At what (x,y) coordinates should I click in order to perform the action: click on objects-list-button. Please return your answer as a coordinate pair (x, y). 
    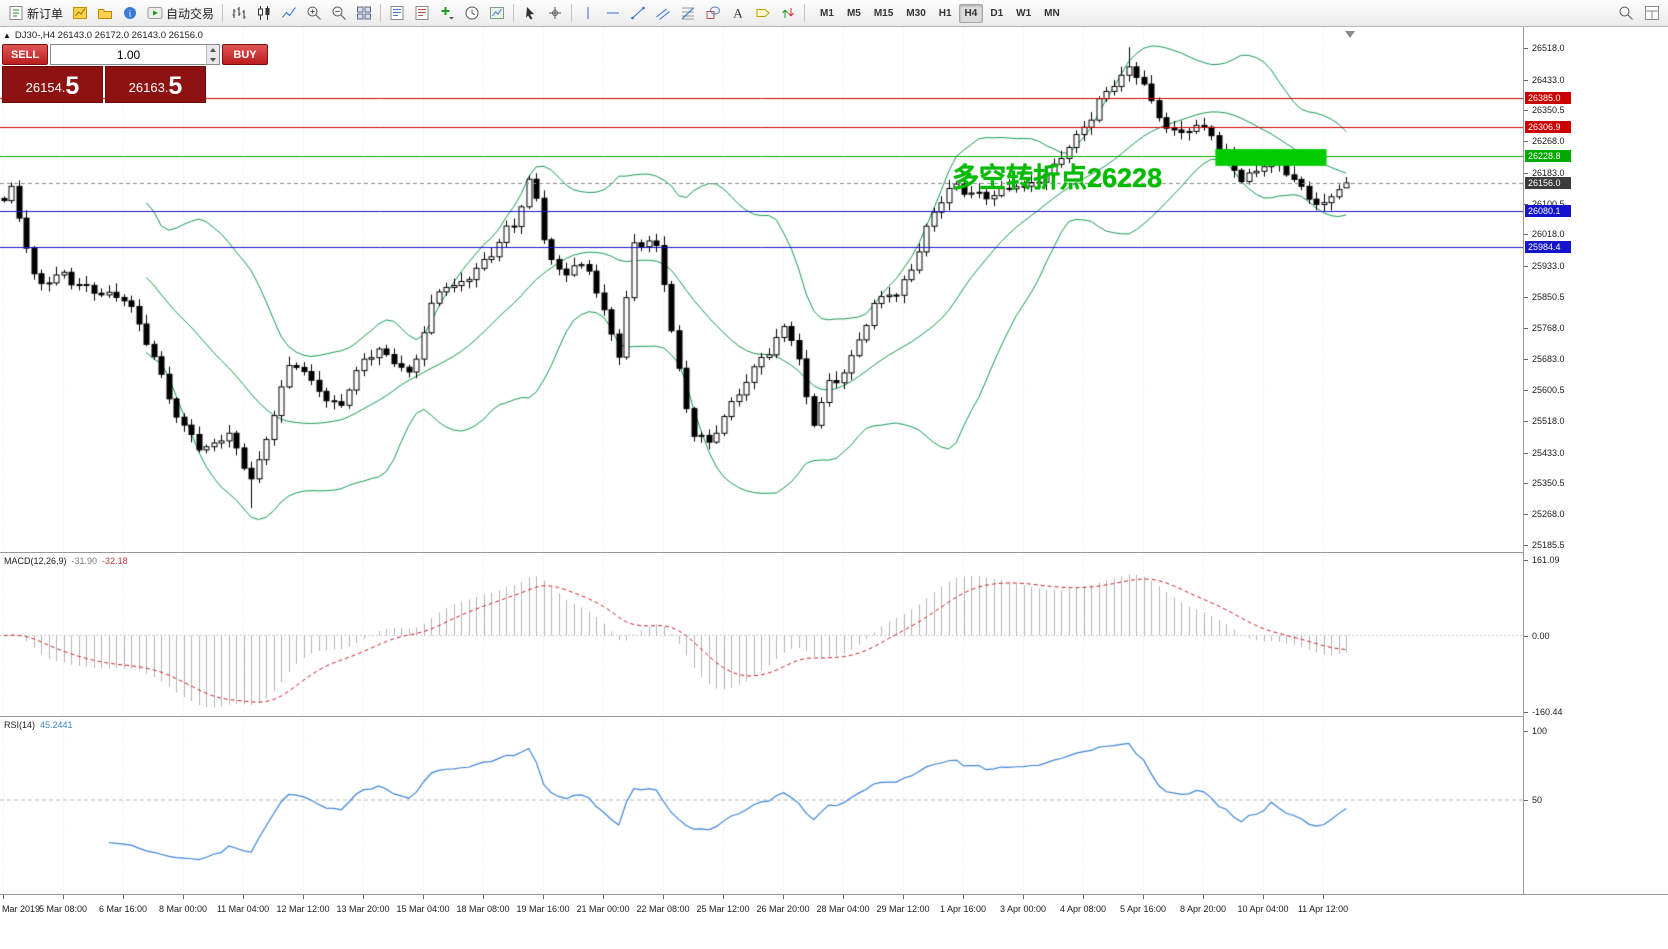
    Looking at the image, I should click on (422, 13).